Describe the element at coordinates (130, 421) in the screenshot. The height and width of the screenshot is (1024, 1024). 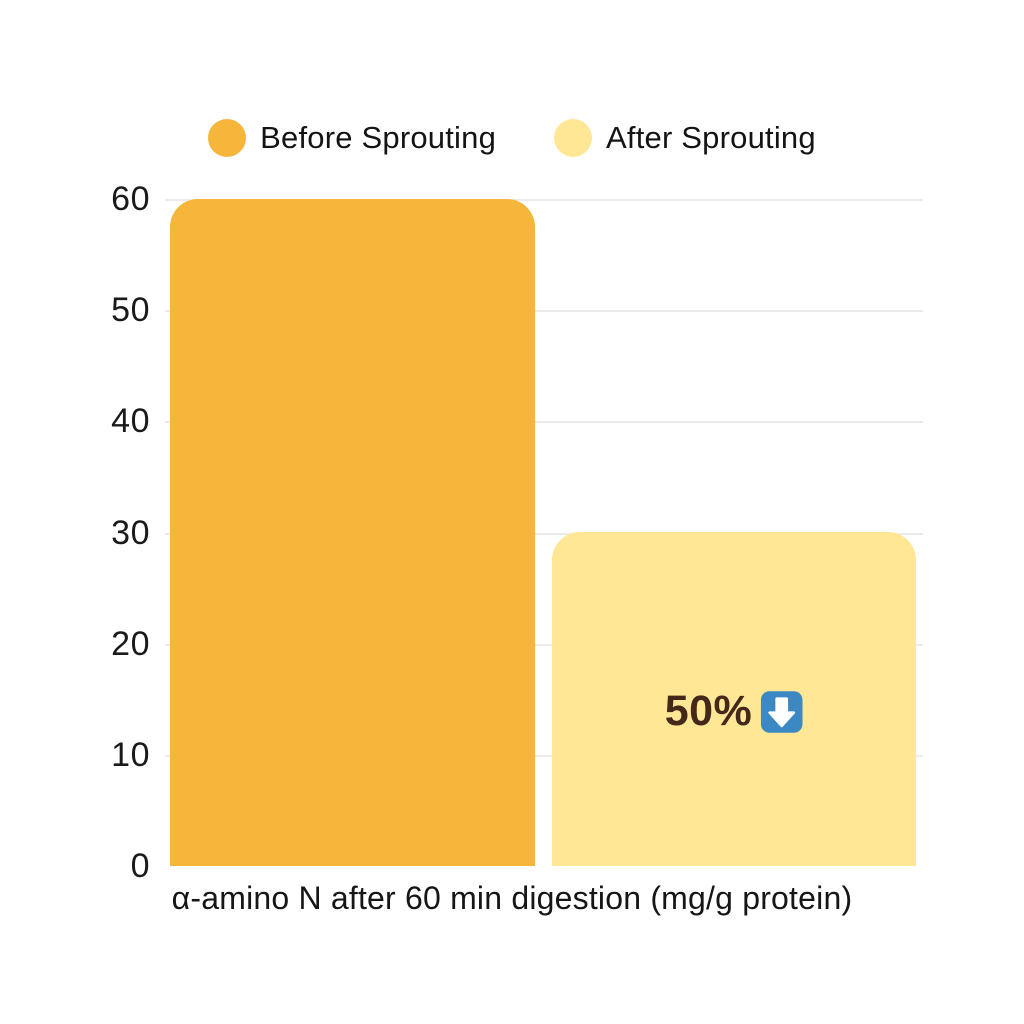
I see `y-tick-label-40: 40` at that location.